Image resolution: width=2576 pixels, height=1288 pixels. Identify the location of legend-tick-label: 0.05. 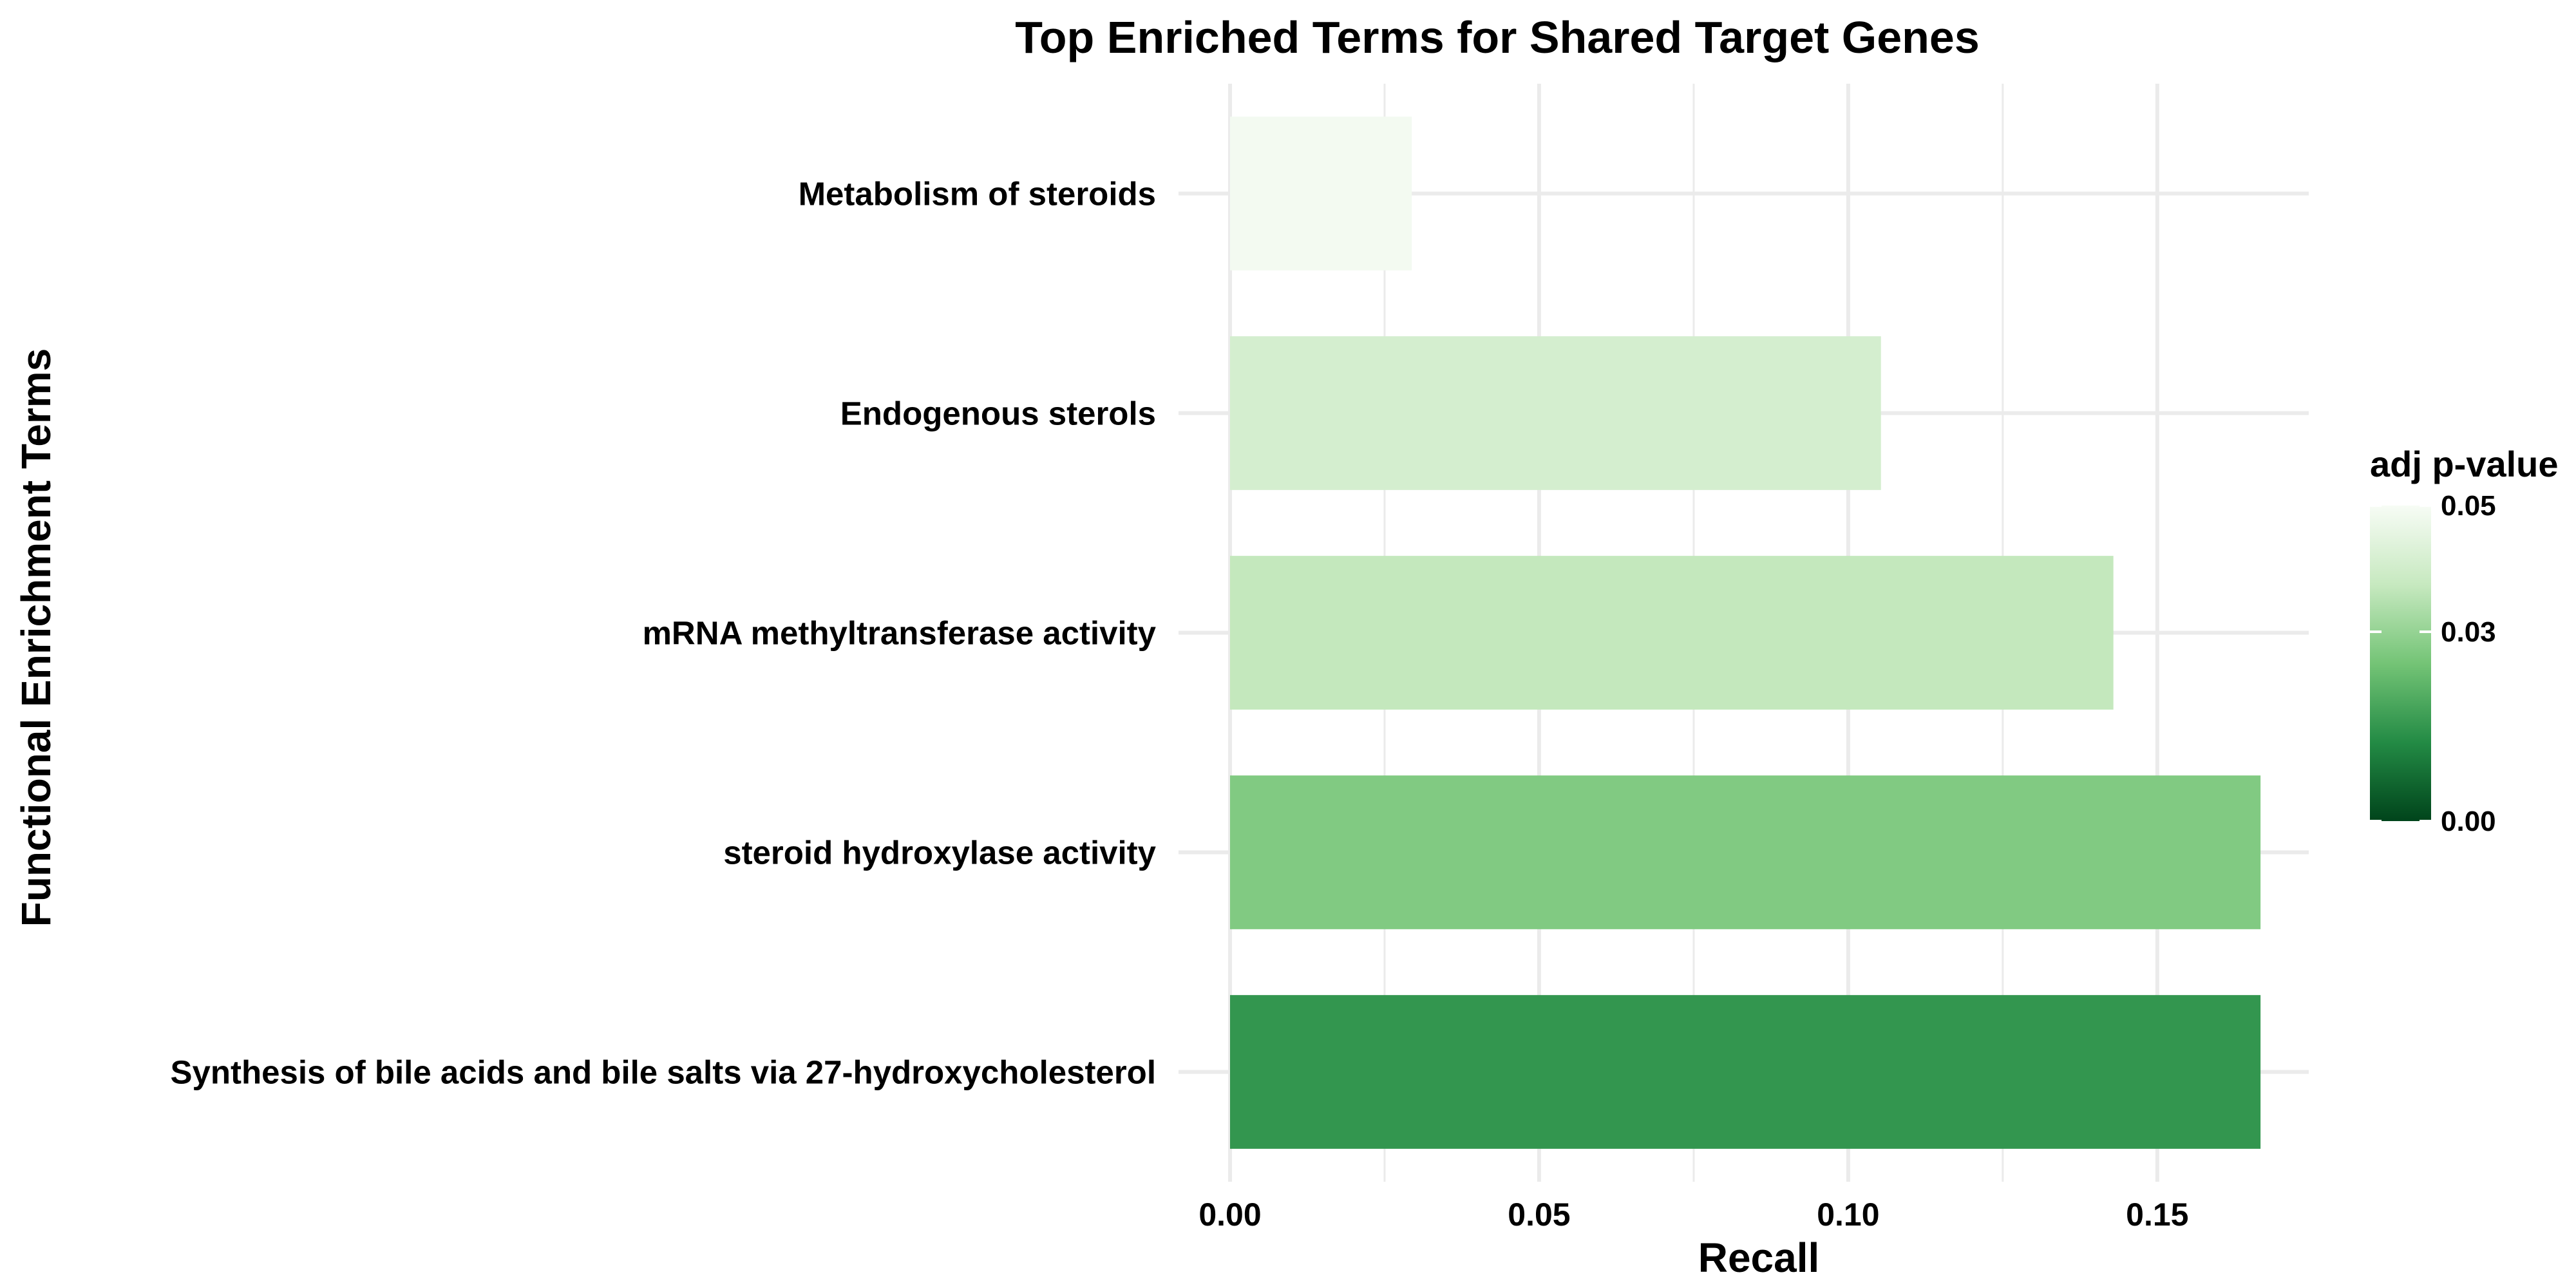
(2468, 506).